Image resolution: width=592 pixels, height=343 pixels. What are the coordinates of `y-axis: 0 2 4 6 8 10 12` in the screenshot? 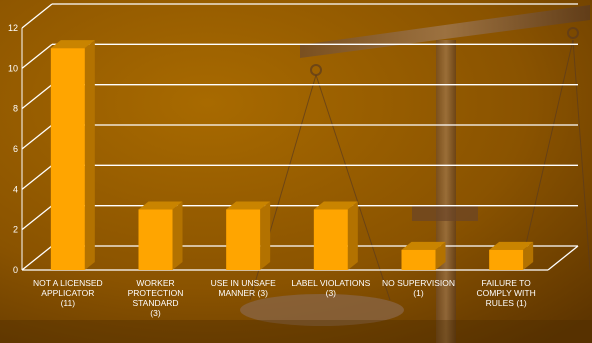 It's located at (13, 149).